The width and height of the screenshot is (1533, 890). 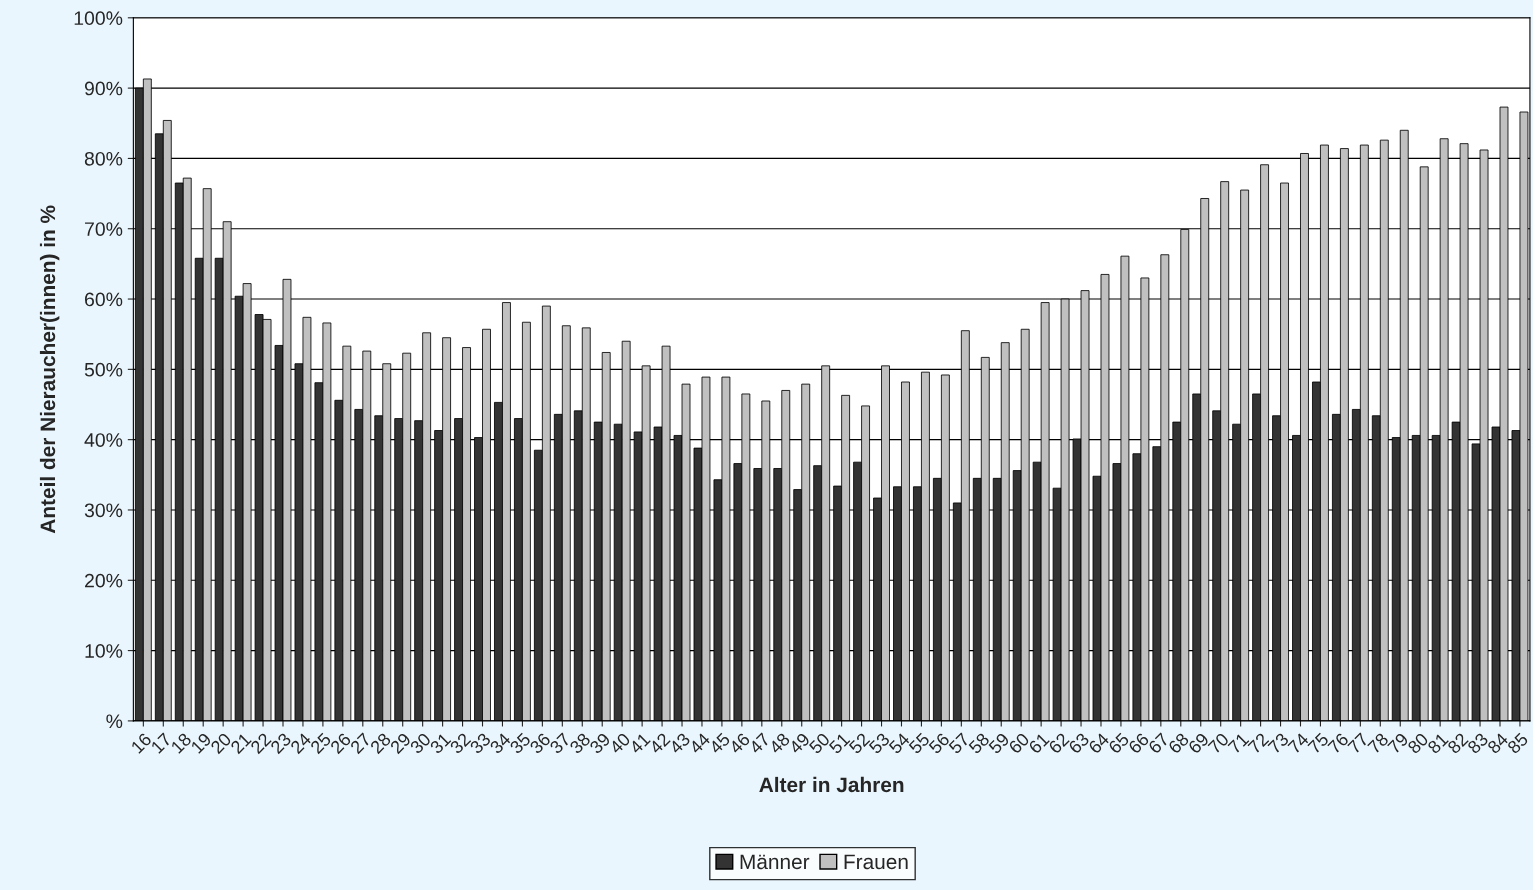 What do you see at coordinates (420, 743) in the screenshot?
I see `x-tick-label: 30` at bounding box center [420, 743].